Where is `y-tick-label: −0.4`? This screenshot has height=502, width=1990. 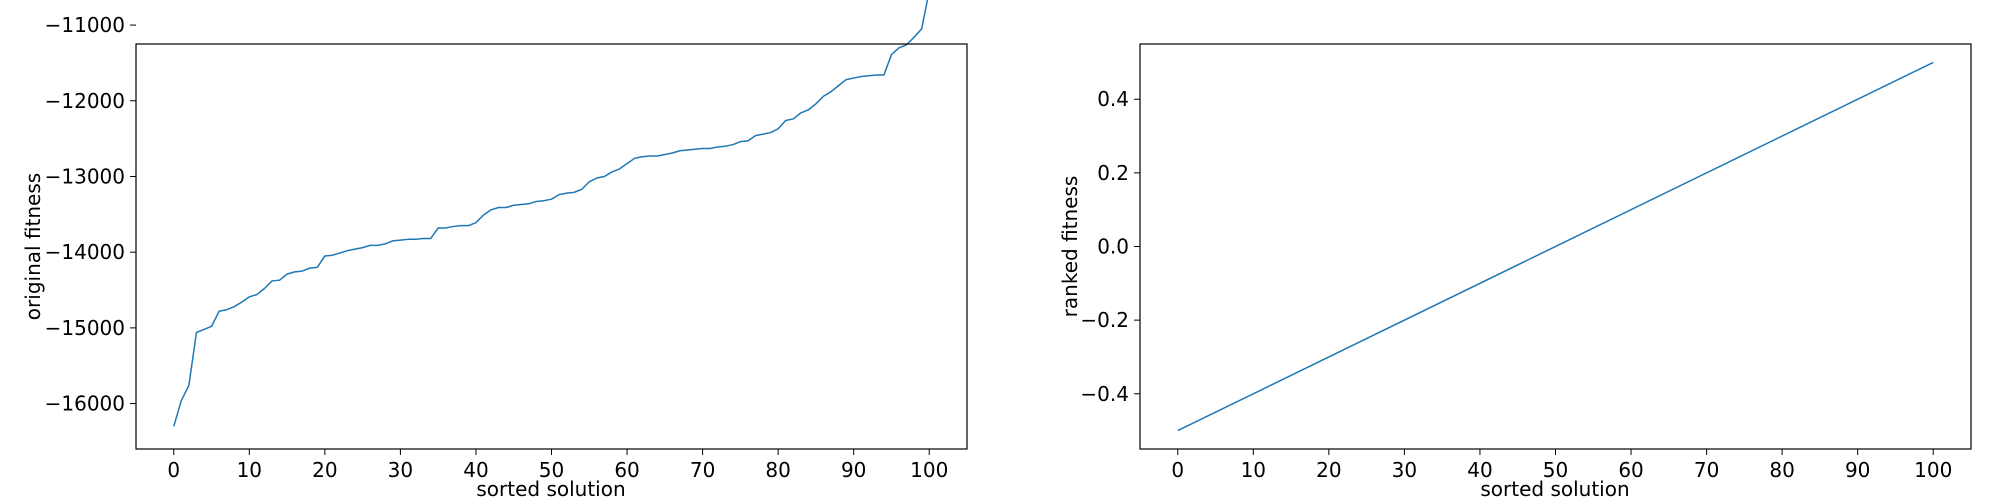
y-tick-label: −0.4 is located at coordinates (1104, 394).